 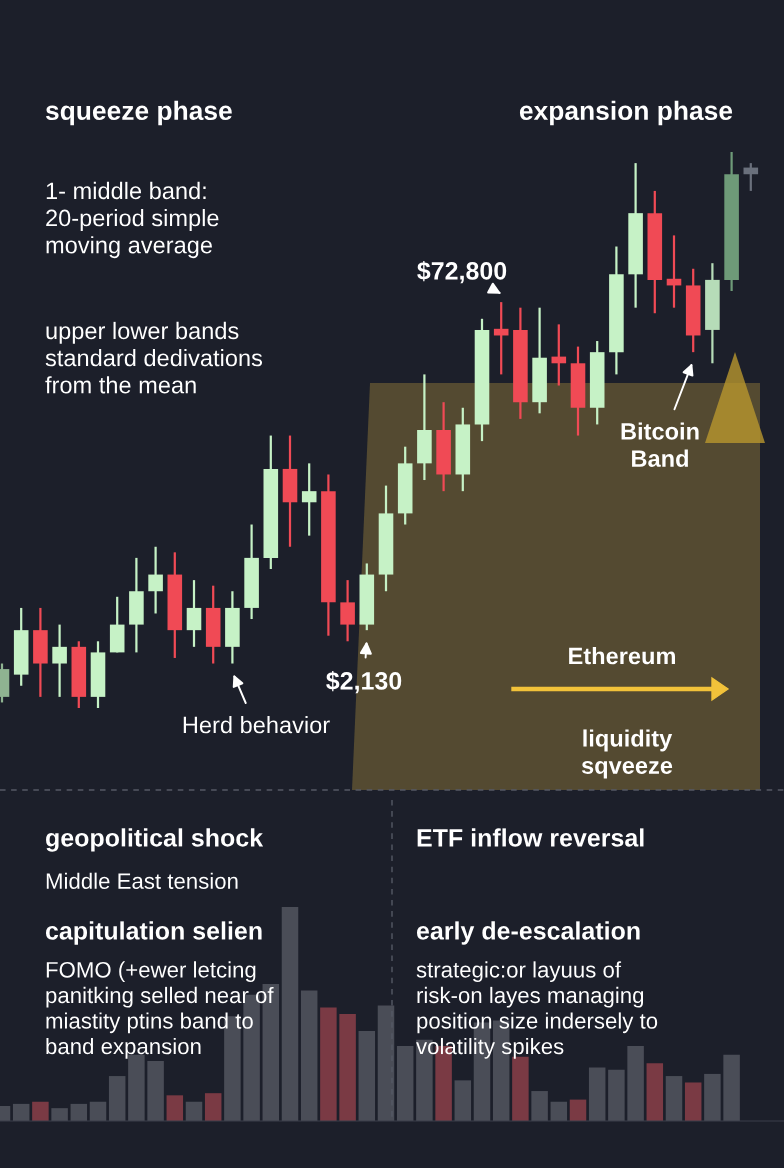 What do you see at coordinates (537, 1010) in the screenshot?
I see `annotation: strategic:or layuus of risk-on layes managing position size indersely to volatility spikes` at bounding box center [537, 1010].